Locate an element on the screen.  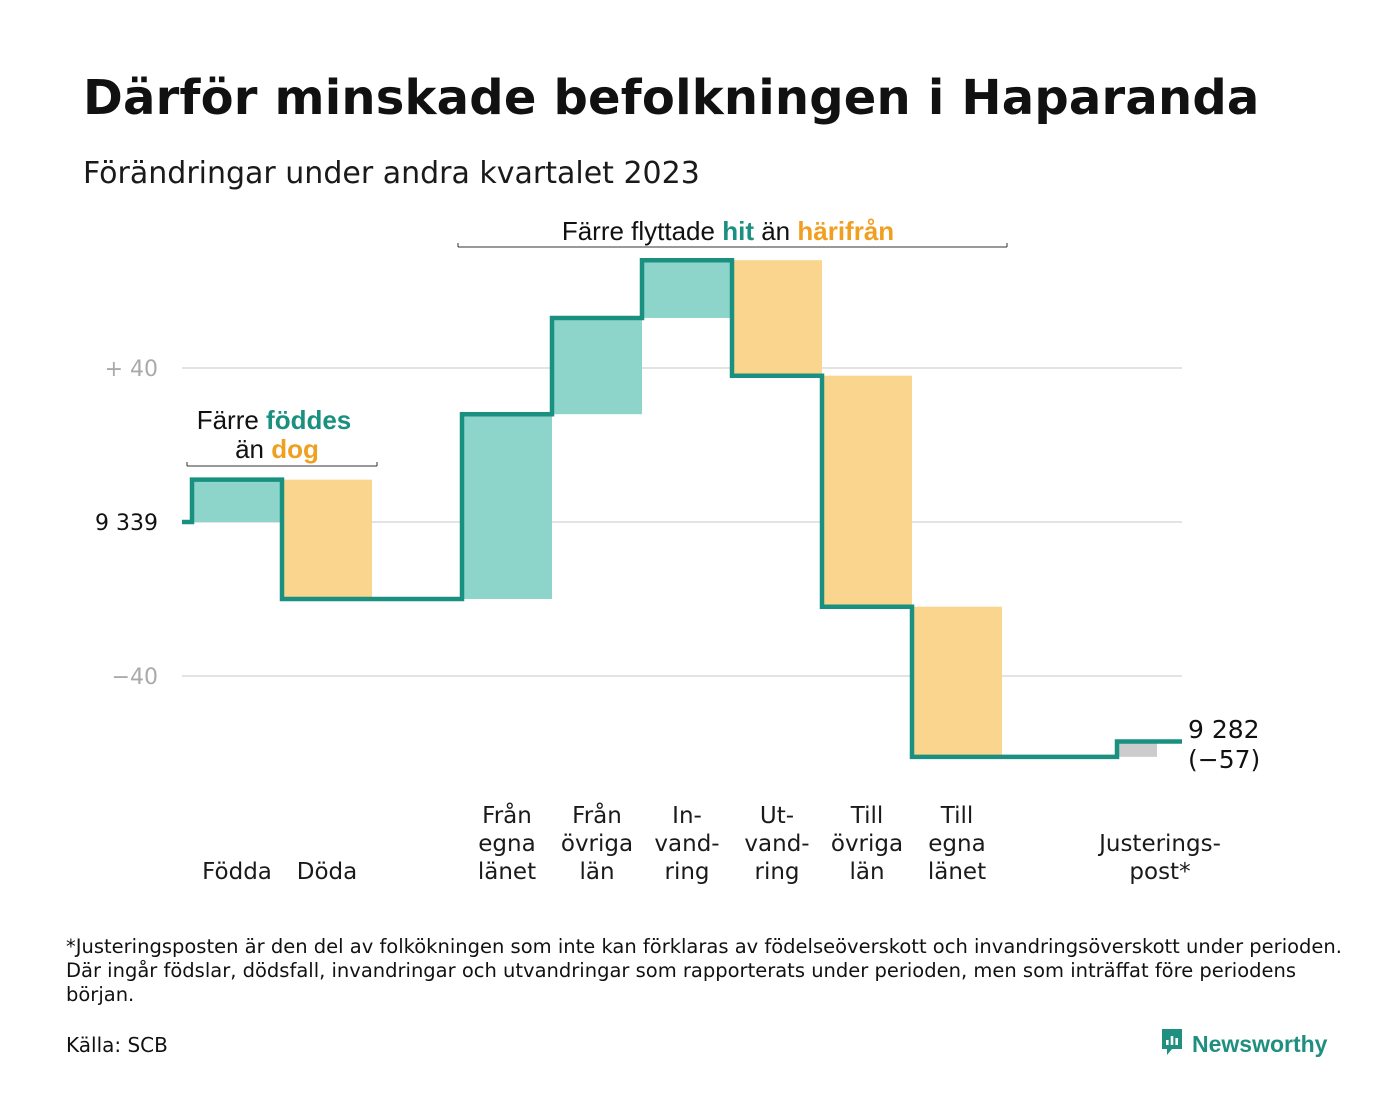
category-label-4-line-1: övriga is located at coordinates (597, 844).